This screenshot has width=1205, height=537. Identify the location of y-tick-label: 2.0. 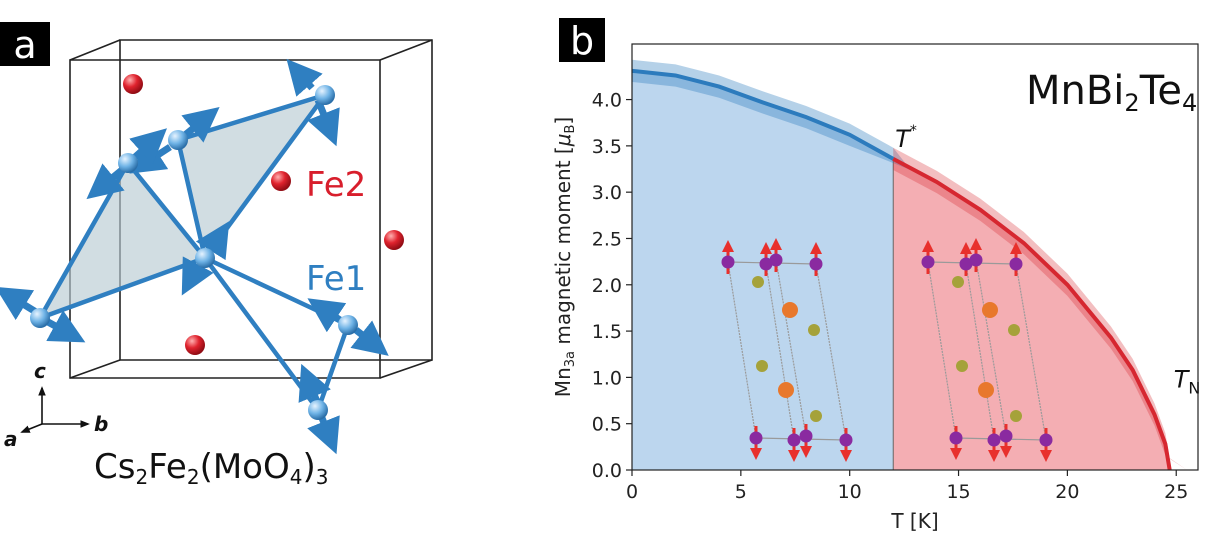
(607, 286).